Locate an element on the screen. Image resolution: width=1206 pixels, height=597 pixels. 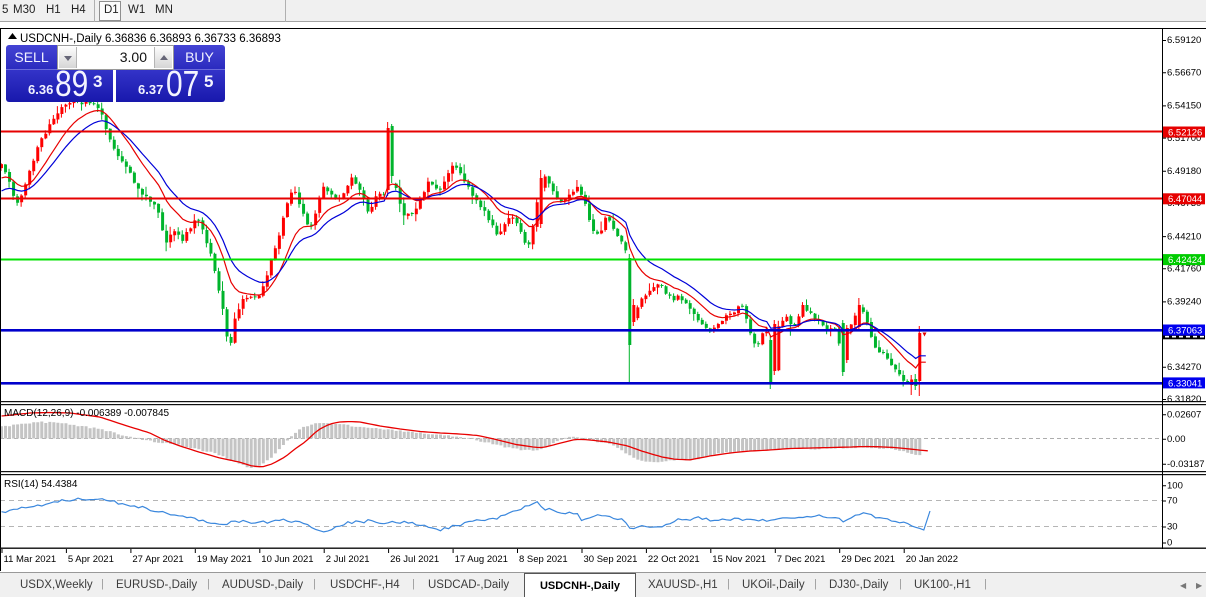
svg-text: 6.56670 is located at coordinates (1184, 72).